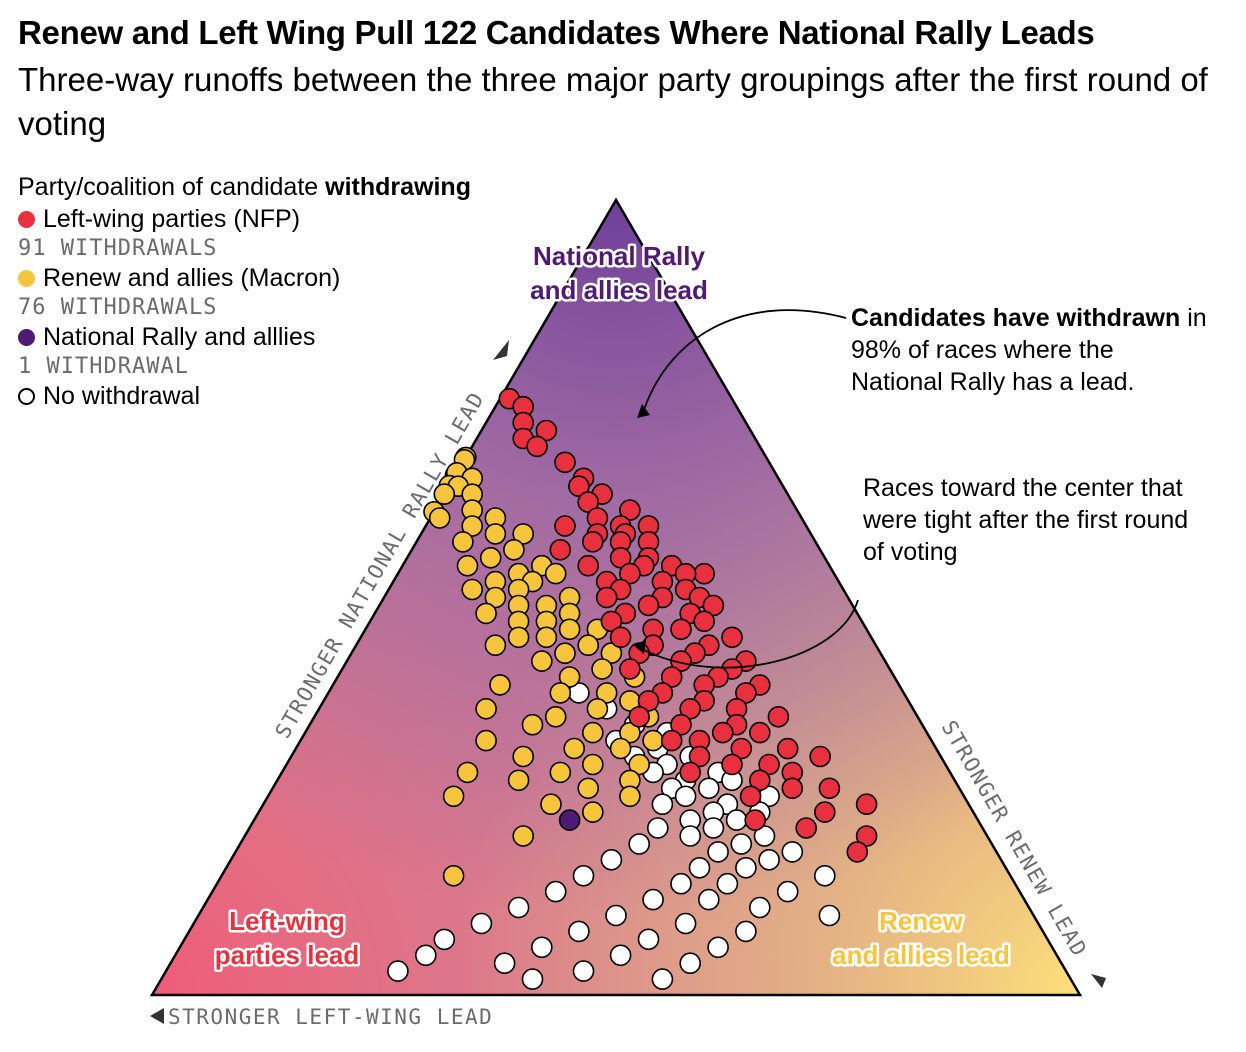 The width and height of the screenshot is (1246, 1052). I want to click on vertex-label-right-line1: Renew, so click(921, 921).